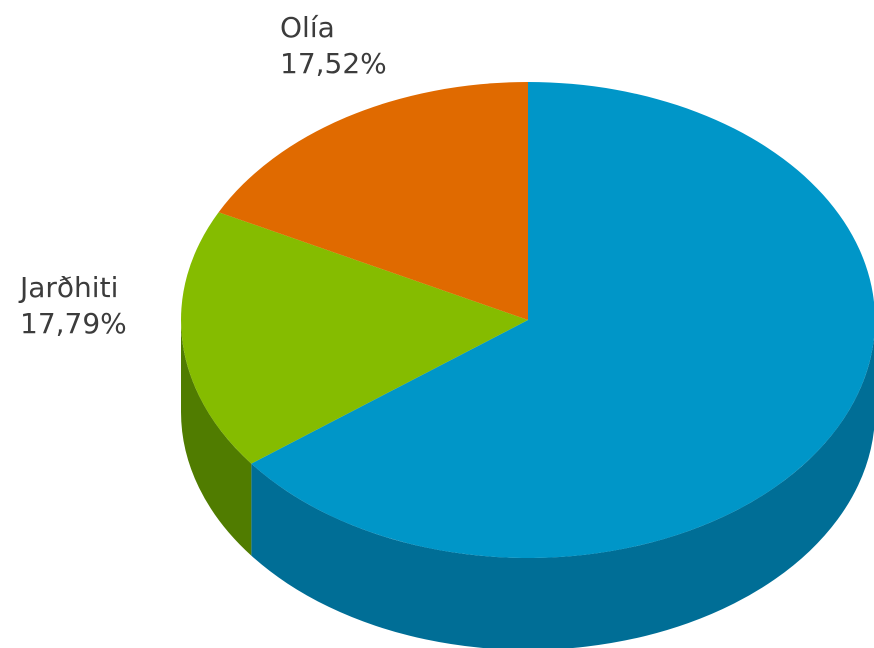  What do you see at coordinates (333, 46) in the screenshot?
I see `slice-label-olia: Olía 17,52%` at bounding box center [333, 46].